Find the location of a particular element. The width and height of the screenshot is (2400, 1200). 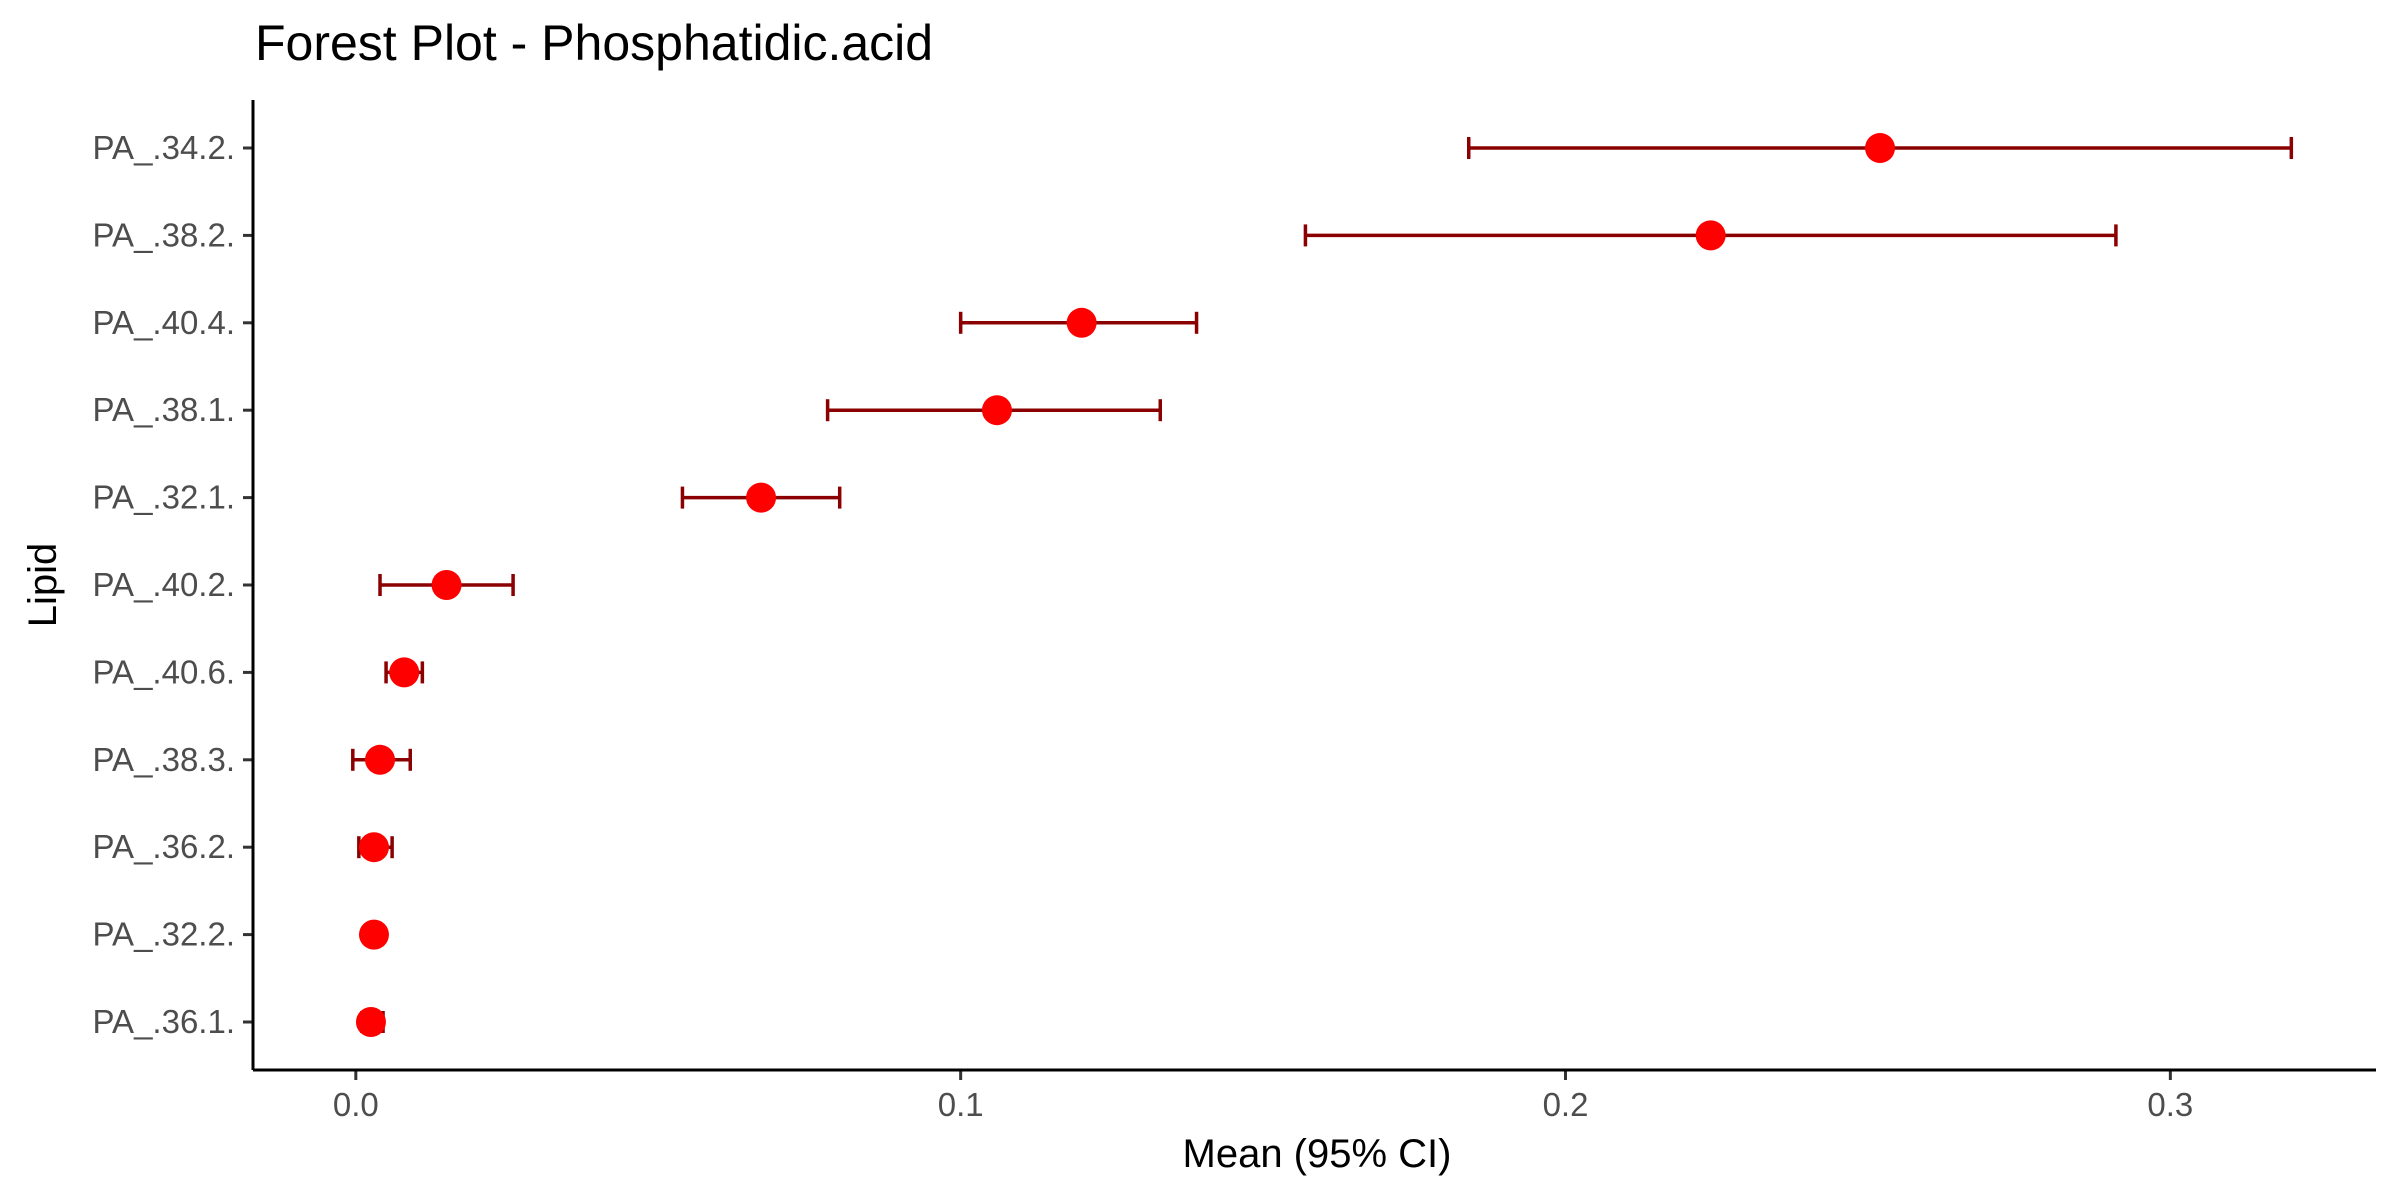

y-tick-label: PA_.40.6. is located at coordinates (164, 671).